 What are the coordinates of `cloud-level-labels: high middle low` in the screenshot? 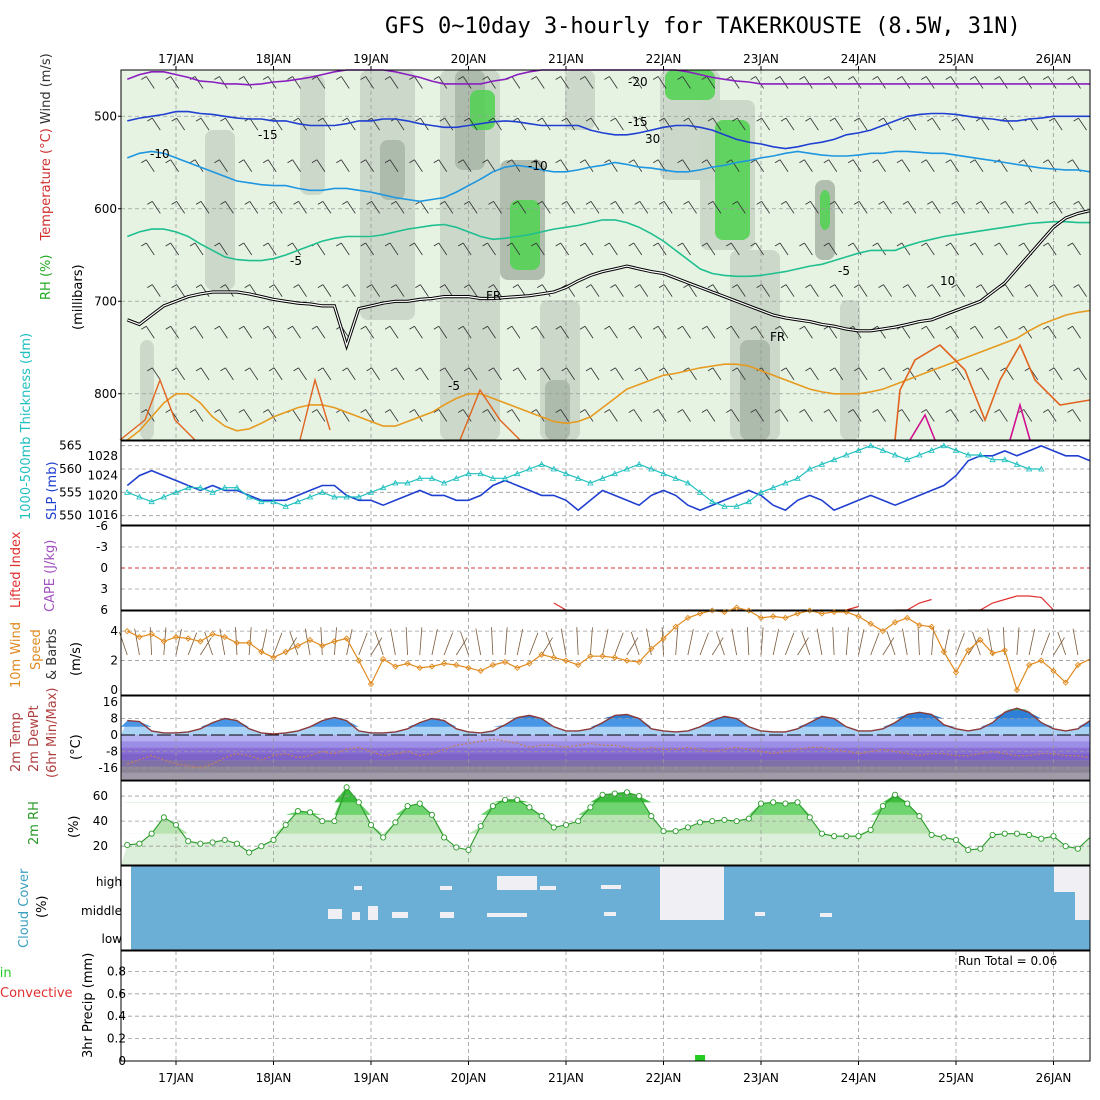 It's located at (101, 910).